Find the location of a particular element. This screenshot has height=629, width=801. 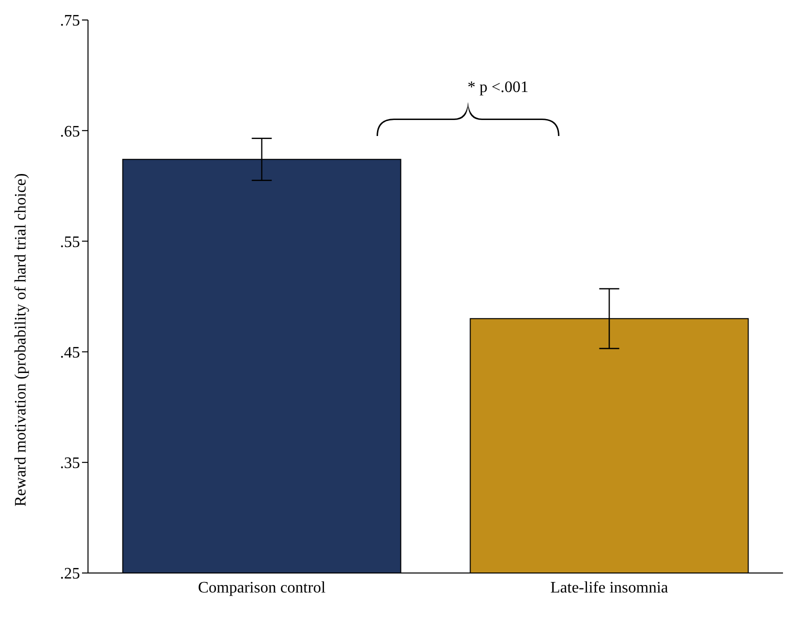

y-axis-title: Reward motivation (probability of hard trial choice) is located at coordinates (21, 339).